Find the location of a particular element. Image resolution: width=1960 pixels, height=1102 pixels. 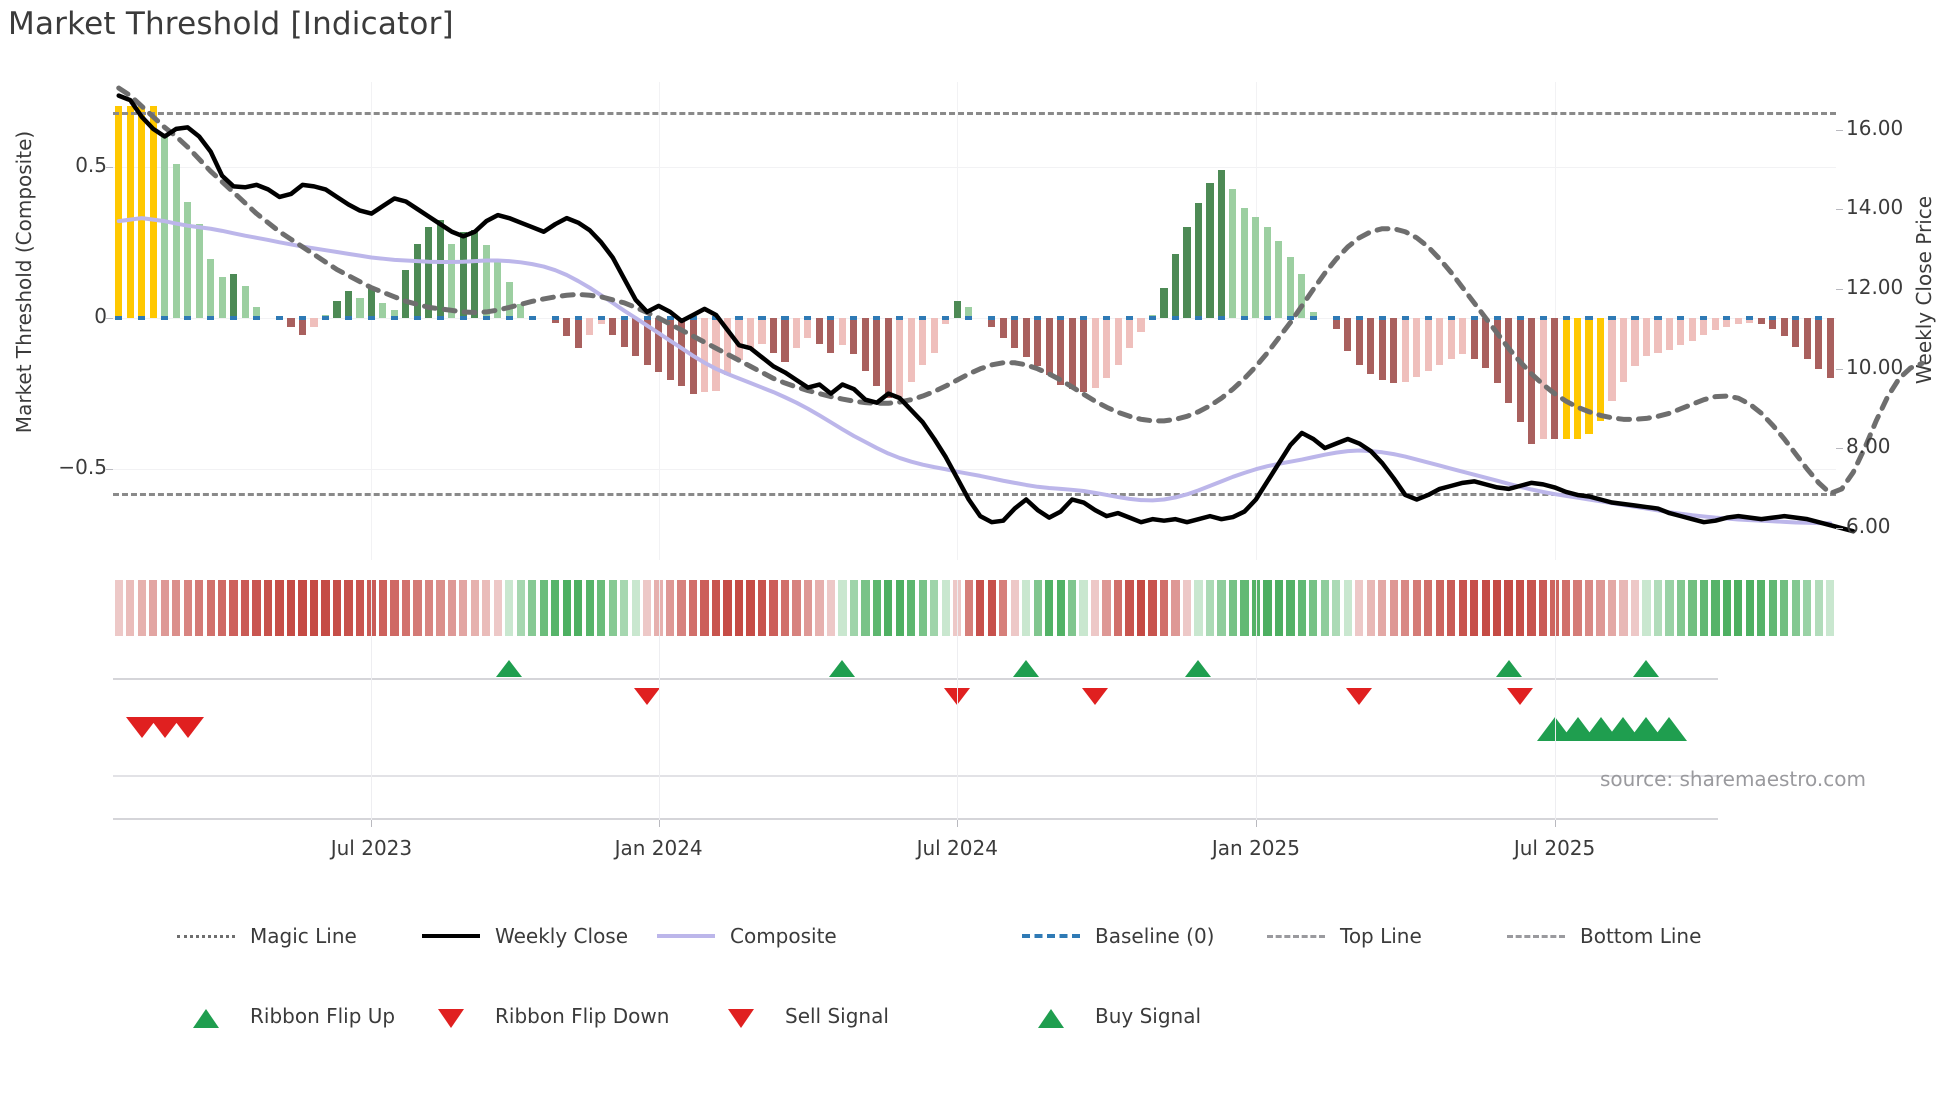

legend-item: Weekly Close is located at coordinates (524, 936).